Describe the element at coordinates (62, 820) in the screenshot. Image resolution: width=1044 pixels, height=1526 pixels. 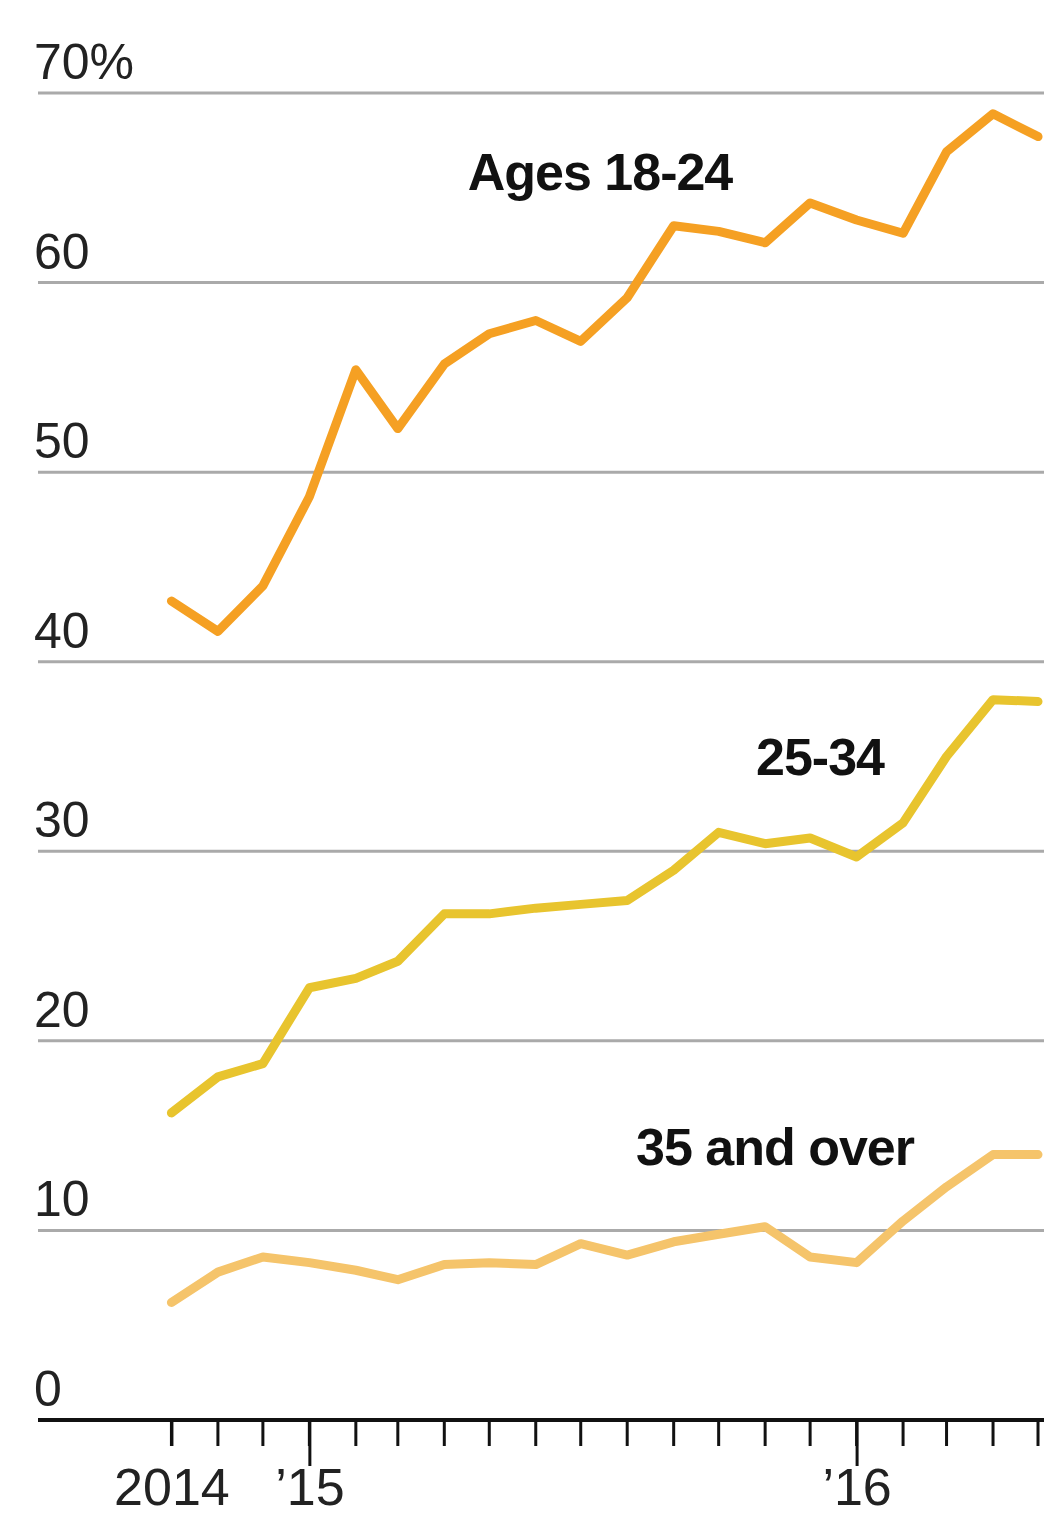
I see `y-tick-label: 30` at that location.